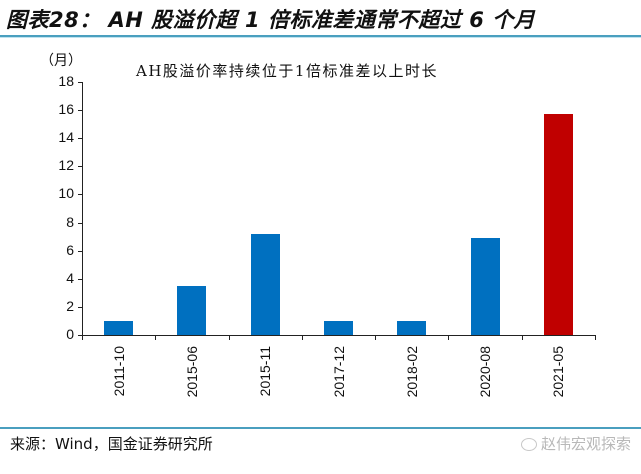  Describe the element at coordinates (66, 109) in the screenshot. I see `y-tick-label: 16` at that location.